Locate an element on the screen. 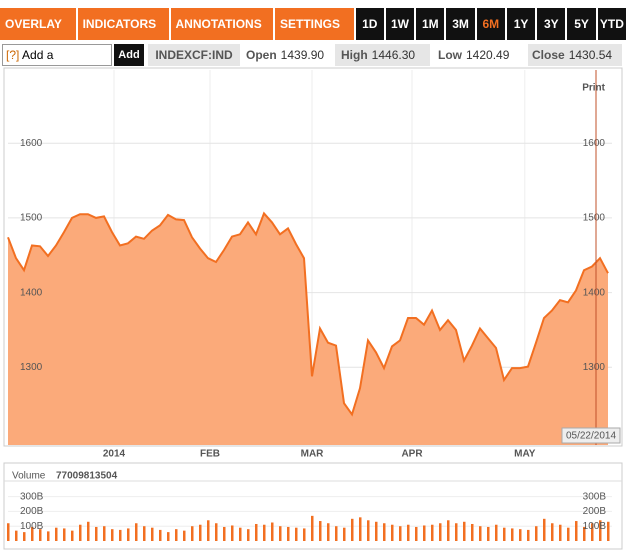 The image size is (626, 552). open-label: Open is located at coordinates (261, 55).